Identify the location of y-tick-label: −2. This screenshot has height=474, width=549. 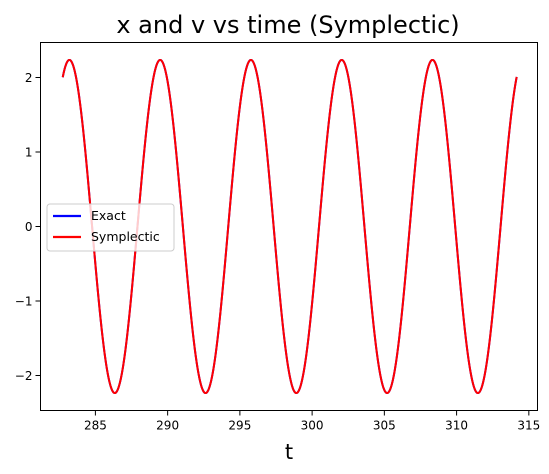
(24, 376).